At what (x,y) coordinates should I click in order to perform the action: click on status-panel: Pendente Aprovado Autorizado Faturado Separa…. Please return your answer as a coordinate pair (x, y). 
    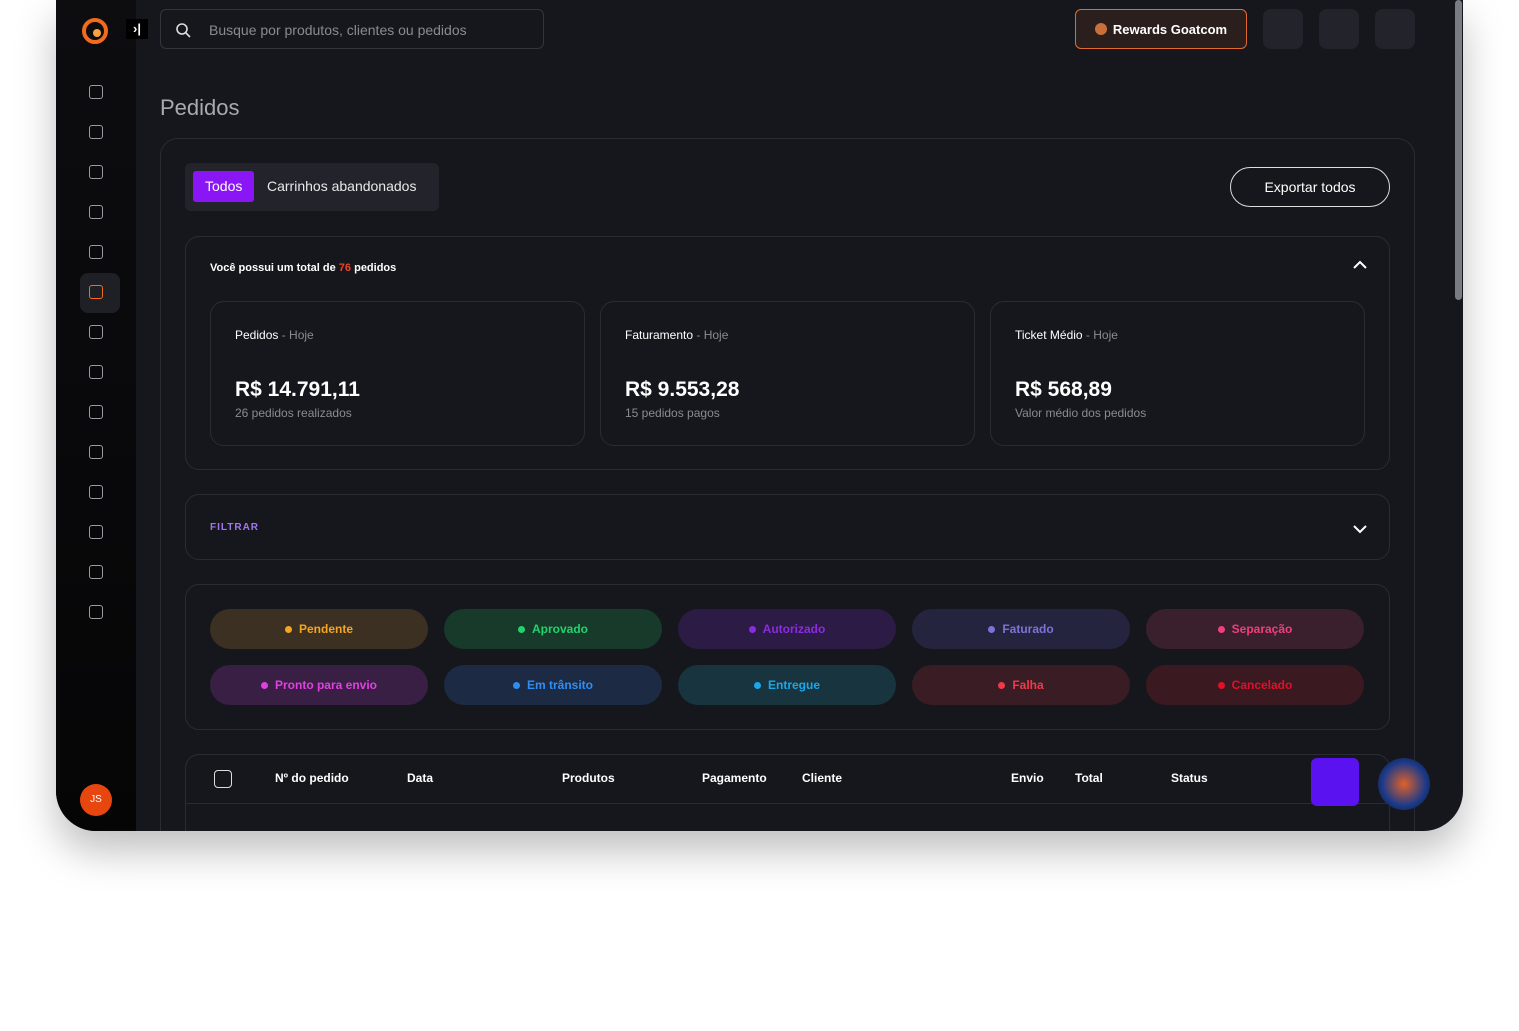
    Looking at the image, I should click on (787, 657).